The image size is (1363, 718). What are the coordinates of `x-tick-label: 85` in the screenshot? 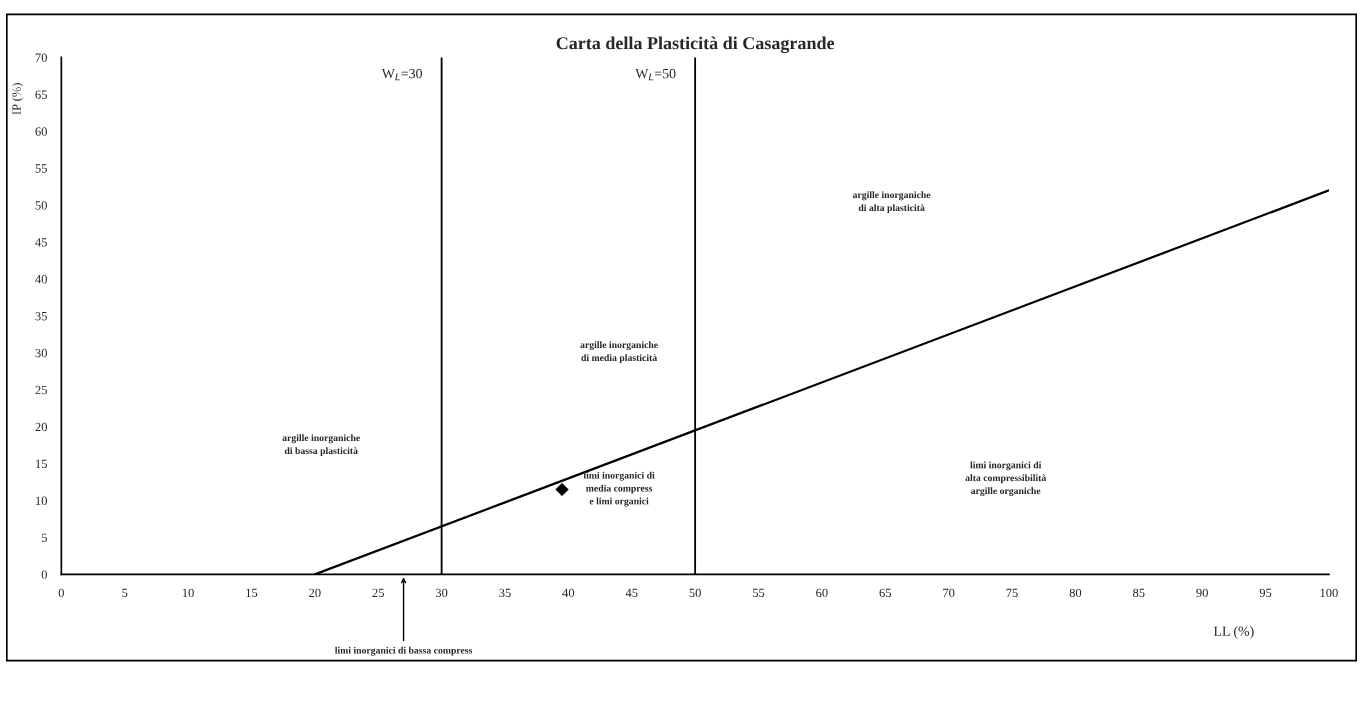 It's located at (1139, 593).